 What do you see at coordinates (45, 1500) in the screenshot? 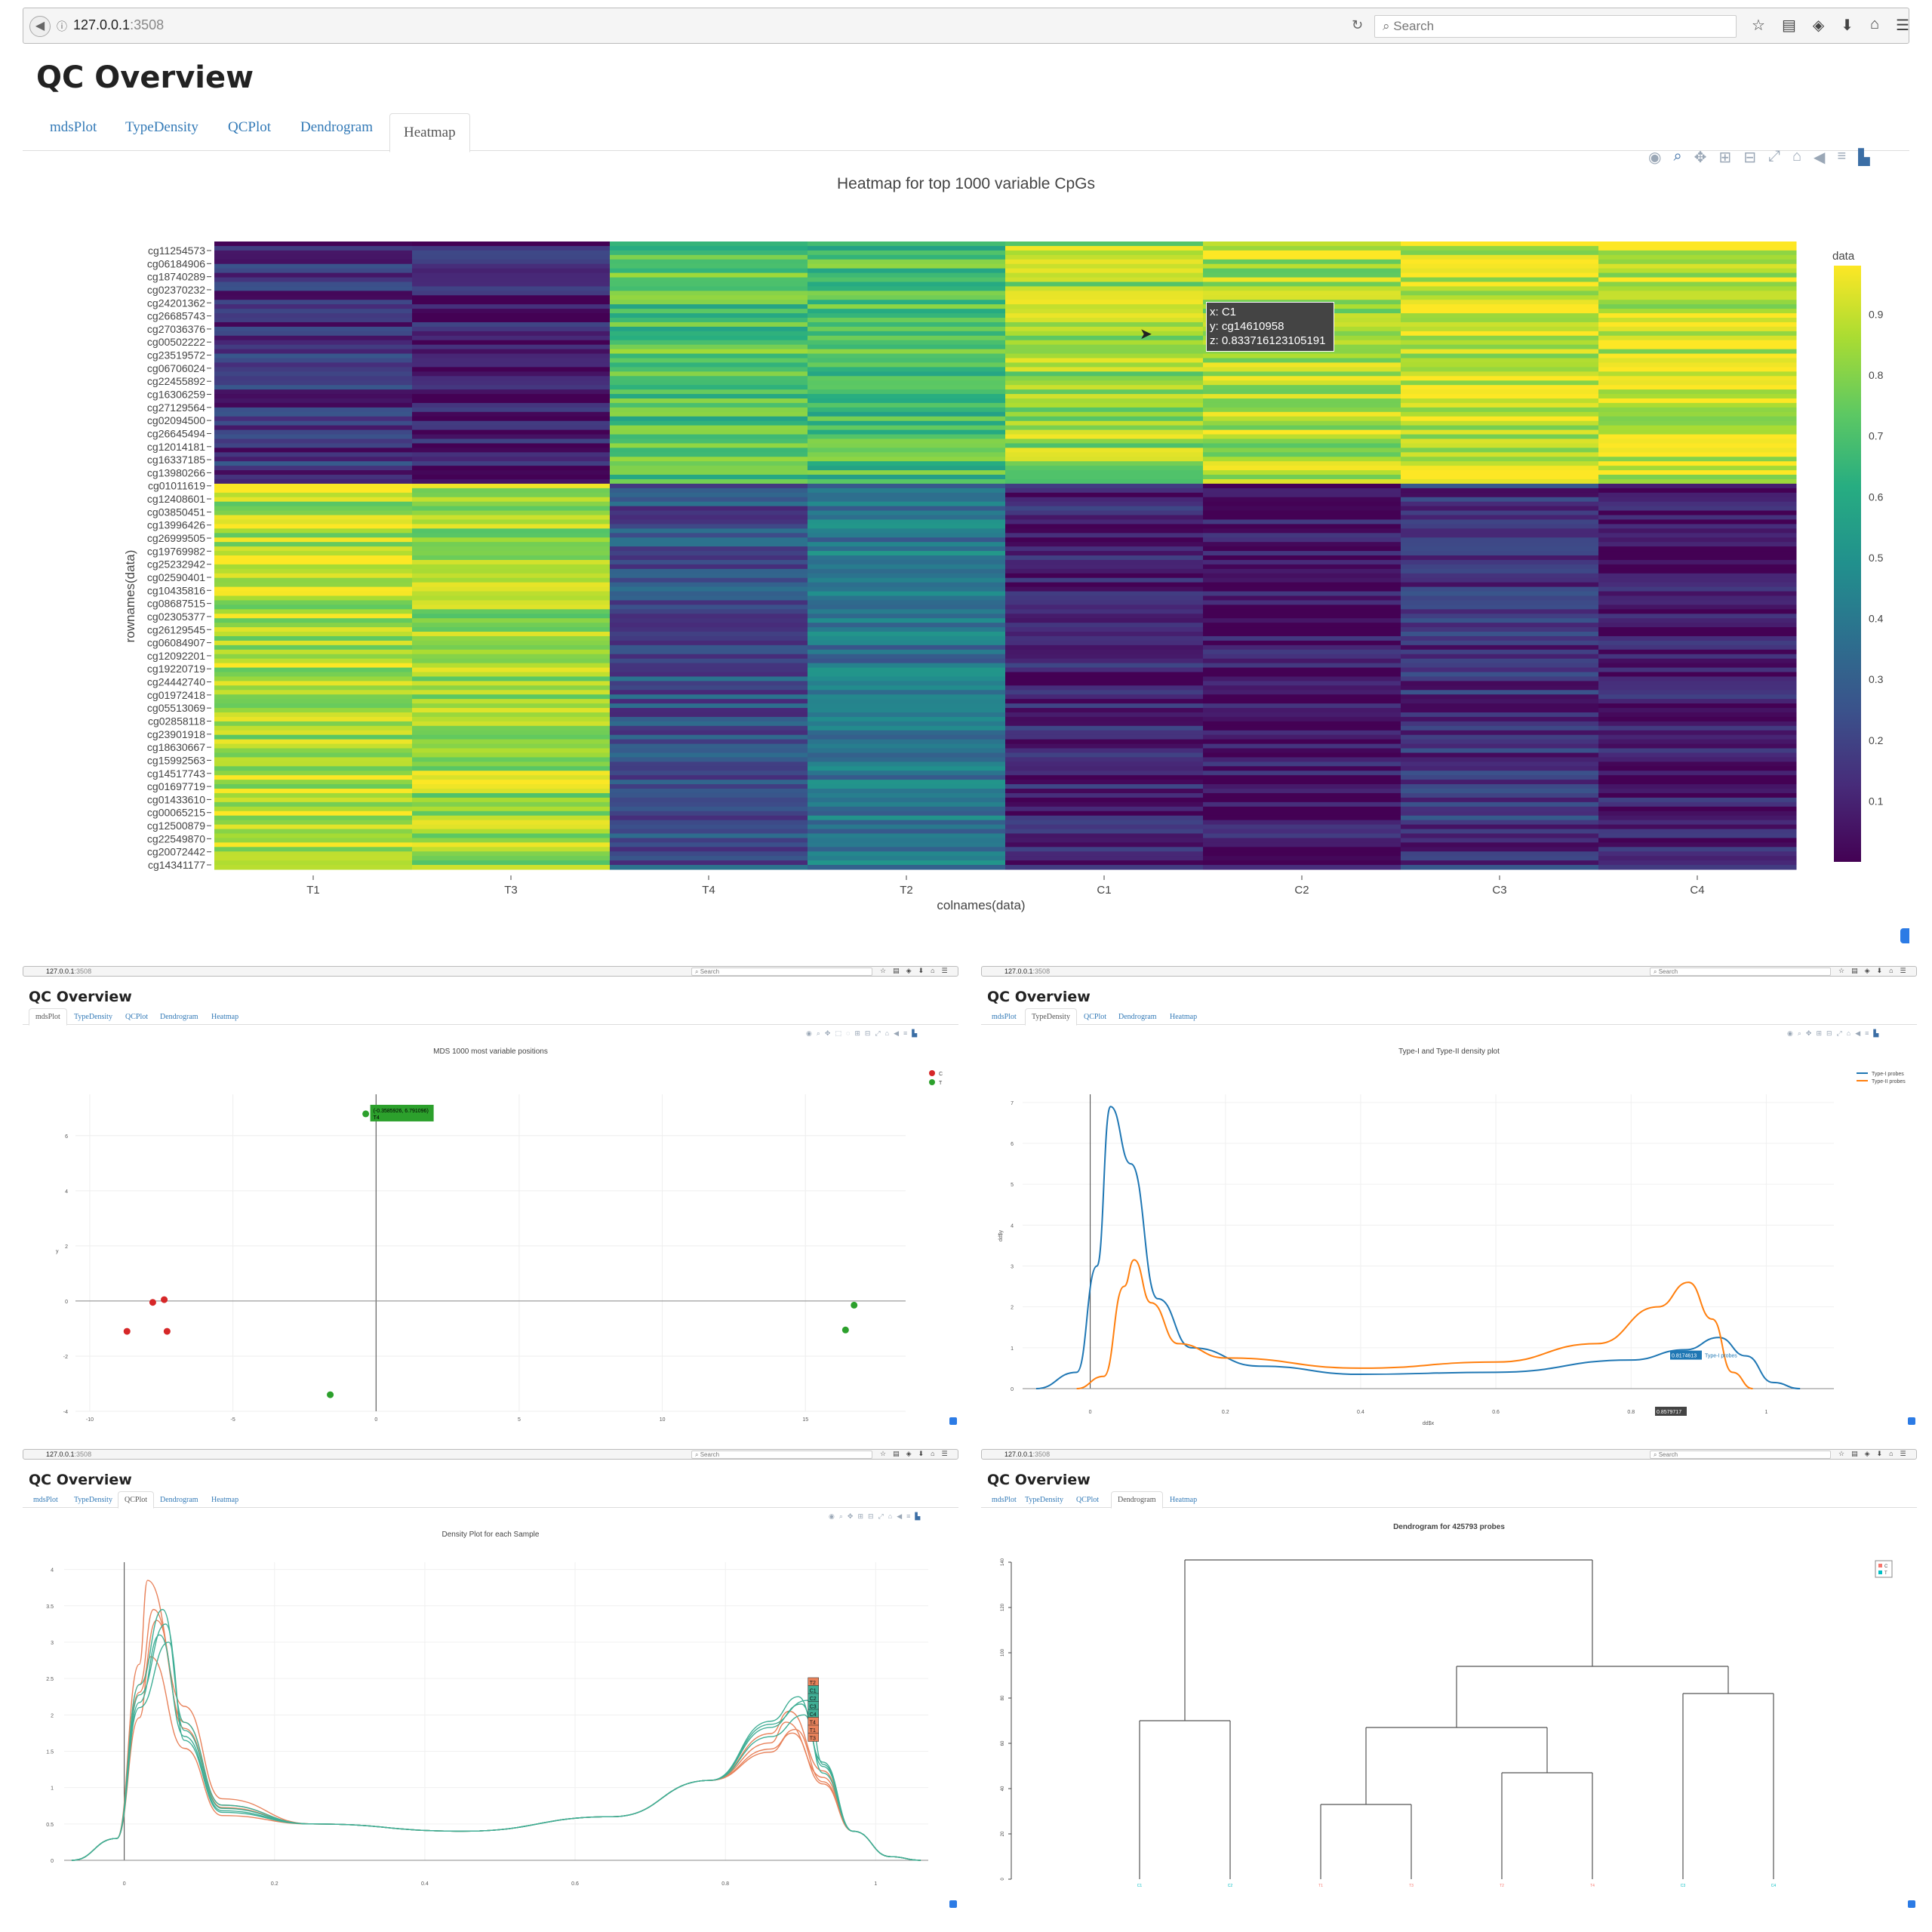
I see `tab-mdsplot: mdsPlot` at bounding box center [45, 1500].